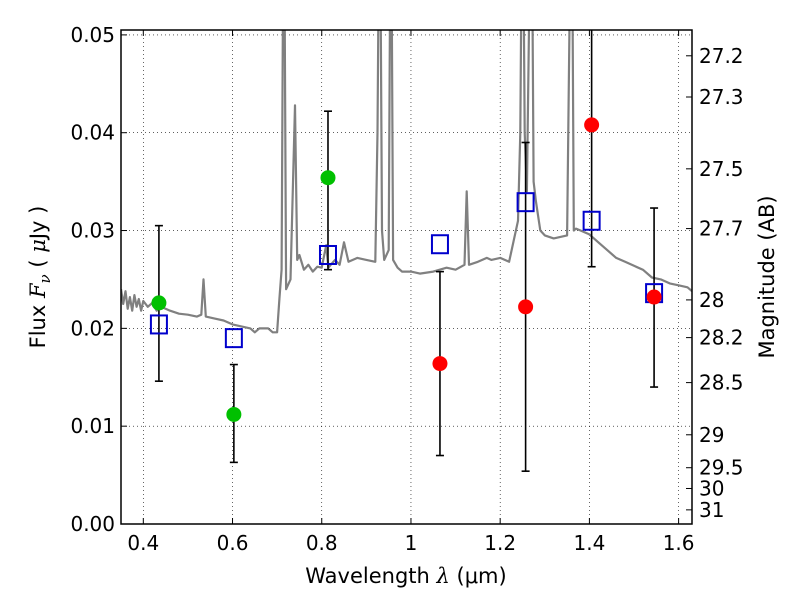 The height and width of the screenshot is (600, 800). I want to click on y-tick-label: 0.00, so click(92, 524).